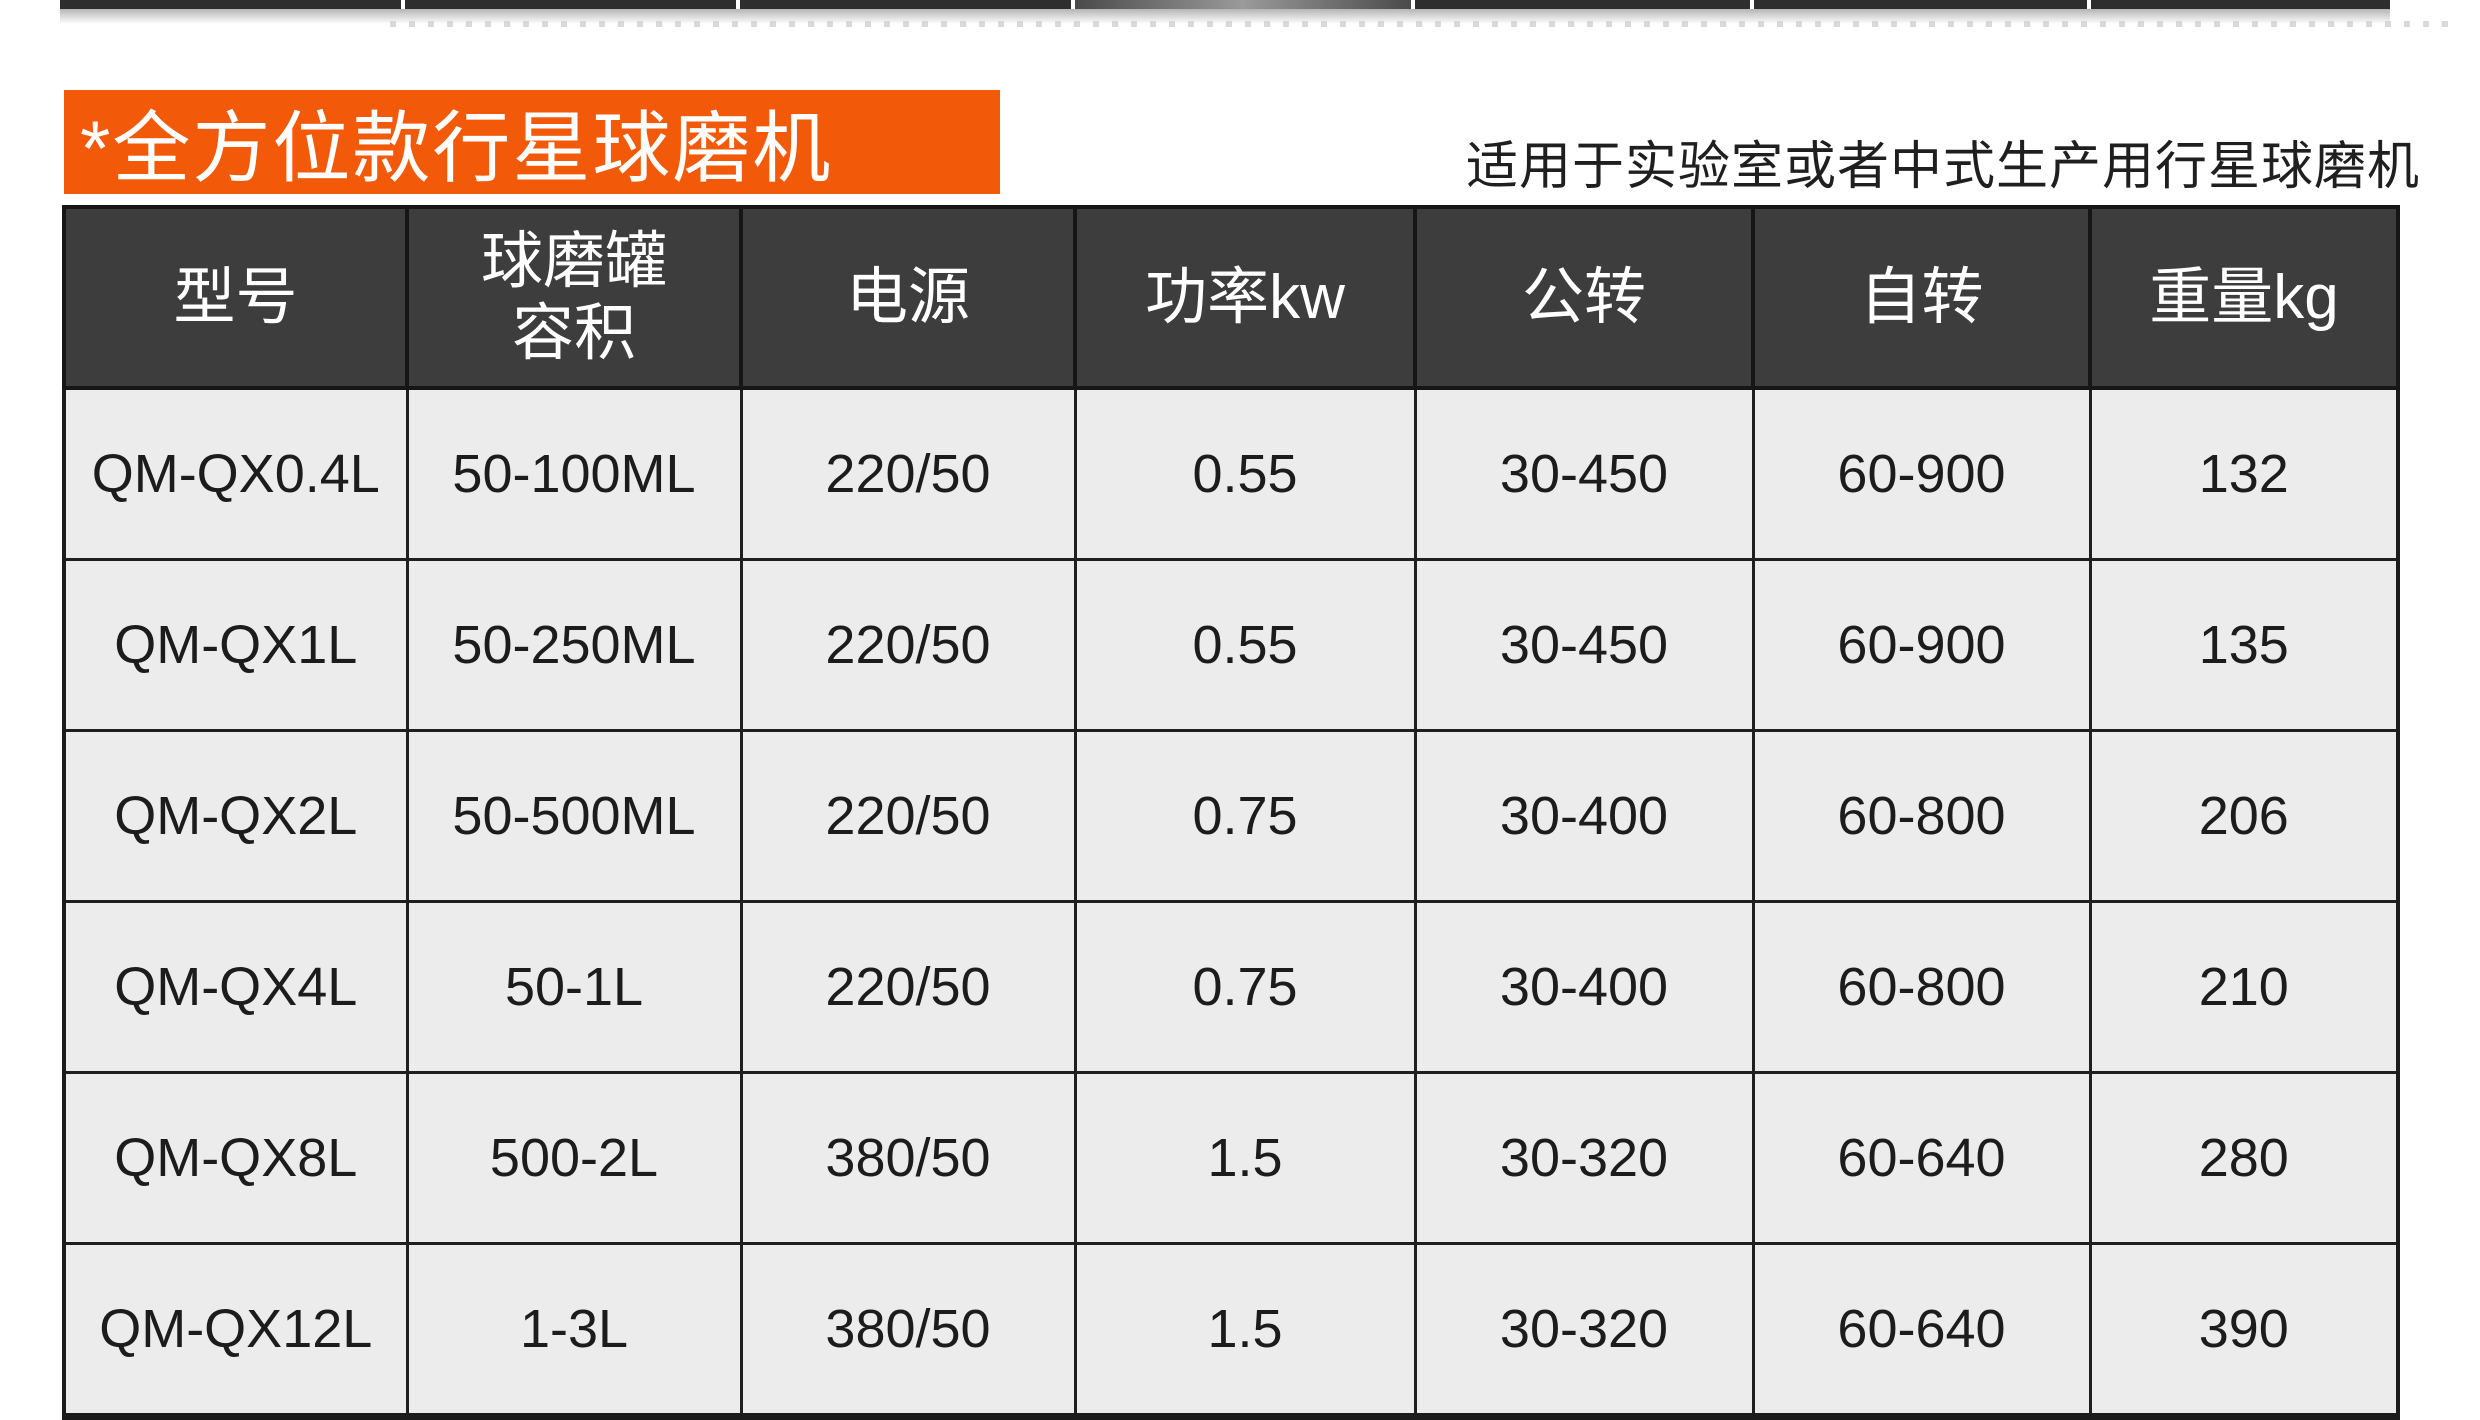  What do you see at coordinates (574, 473) in the screenshot?
I see `table-cell: 50-100ML` at bounding box center [574, 473].